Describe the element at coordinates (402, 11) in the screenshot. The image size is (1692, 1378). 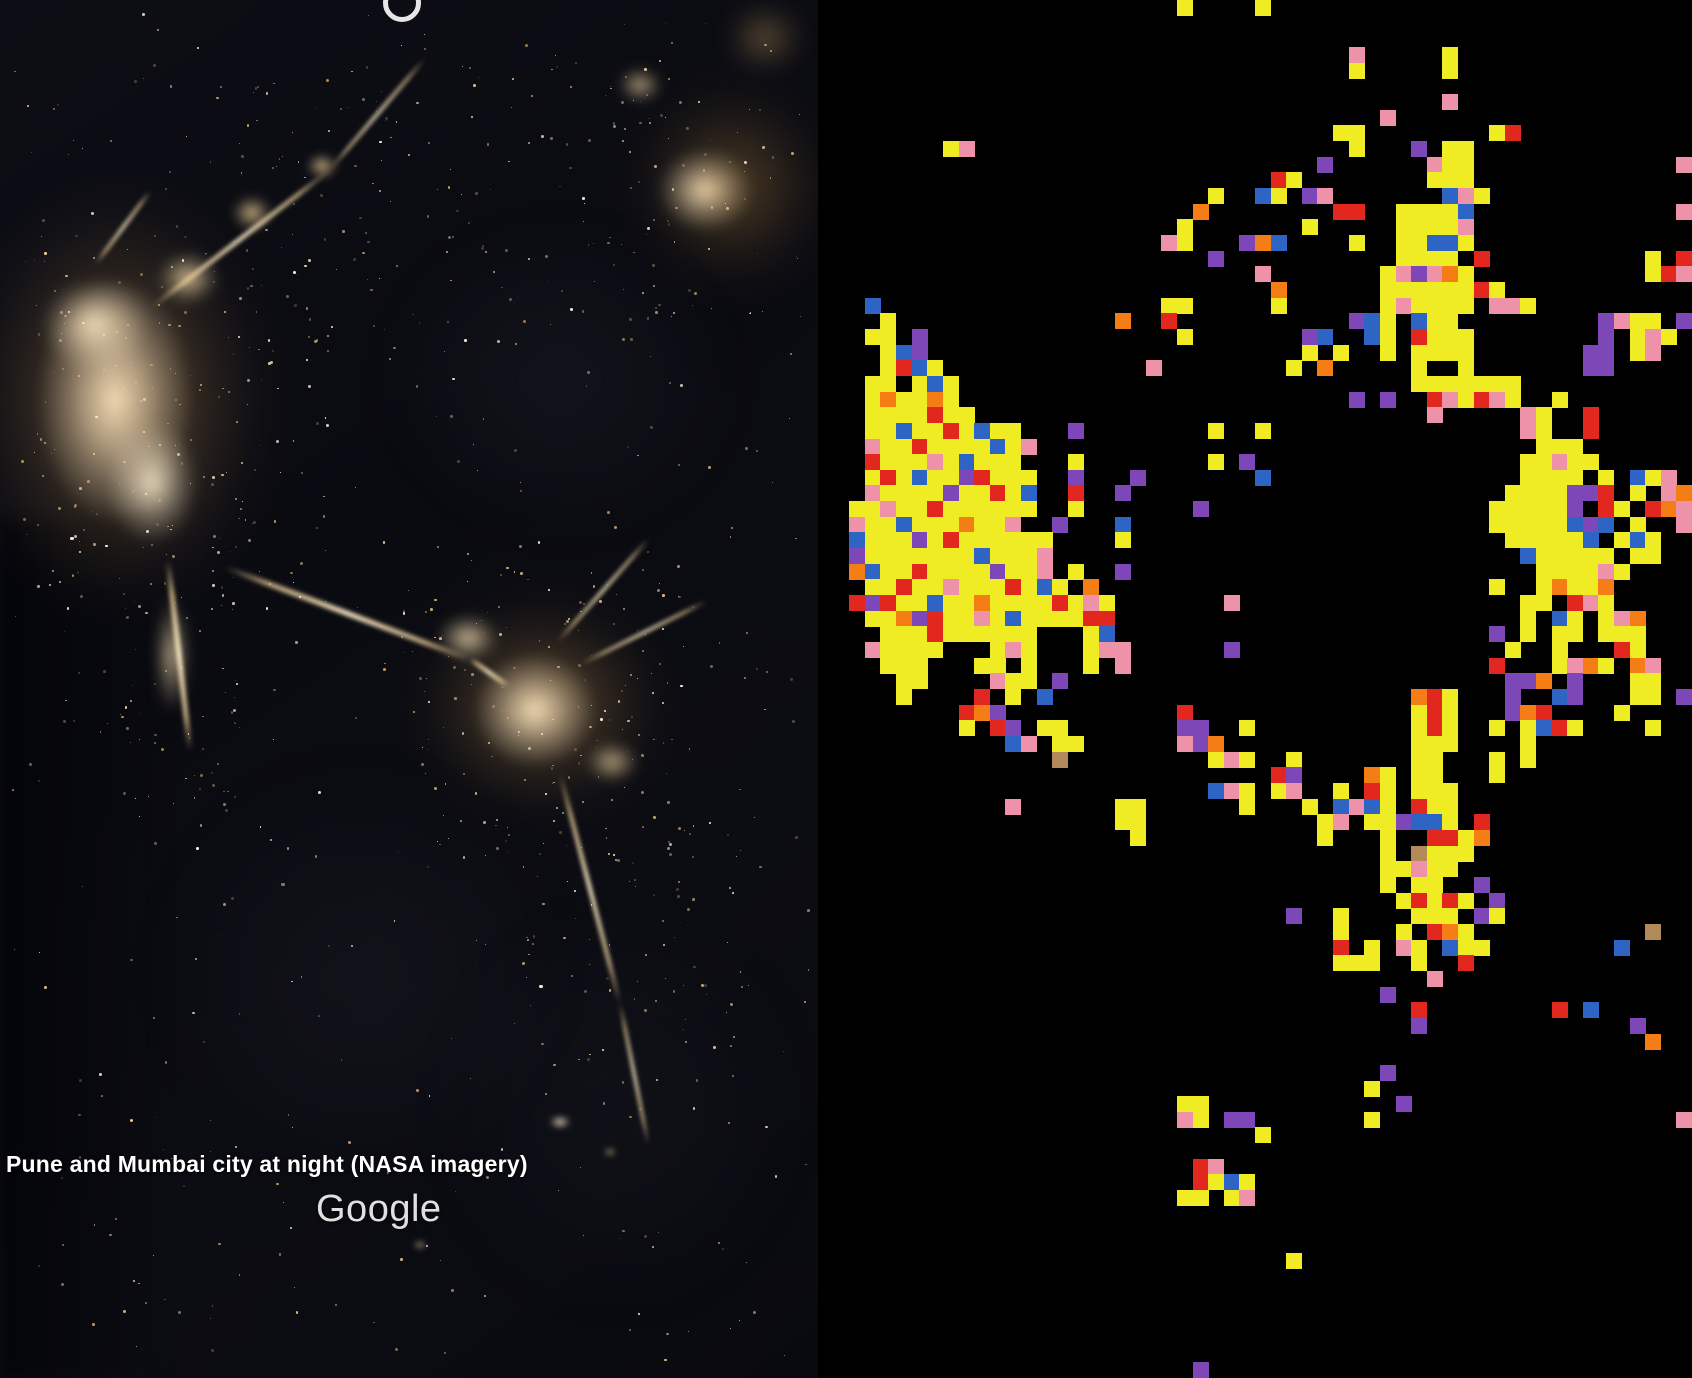
I see `google-watermark-partial-g-icon` at that location.